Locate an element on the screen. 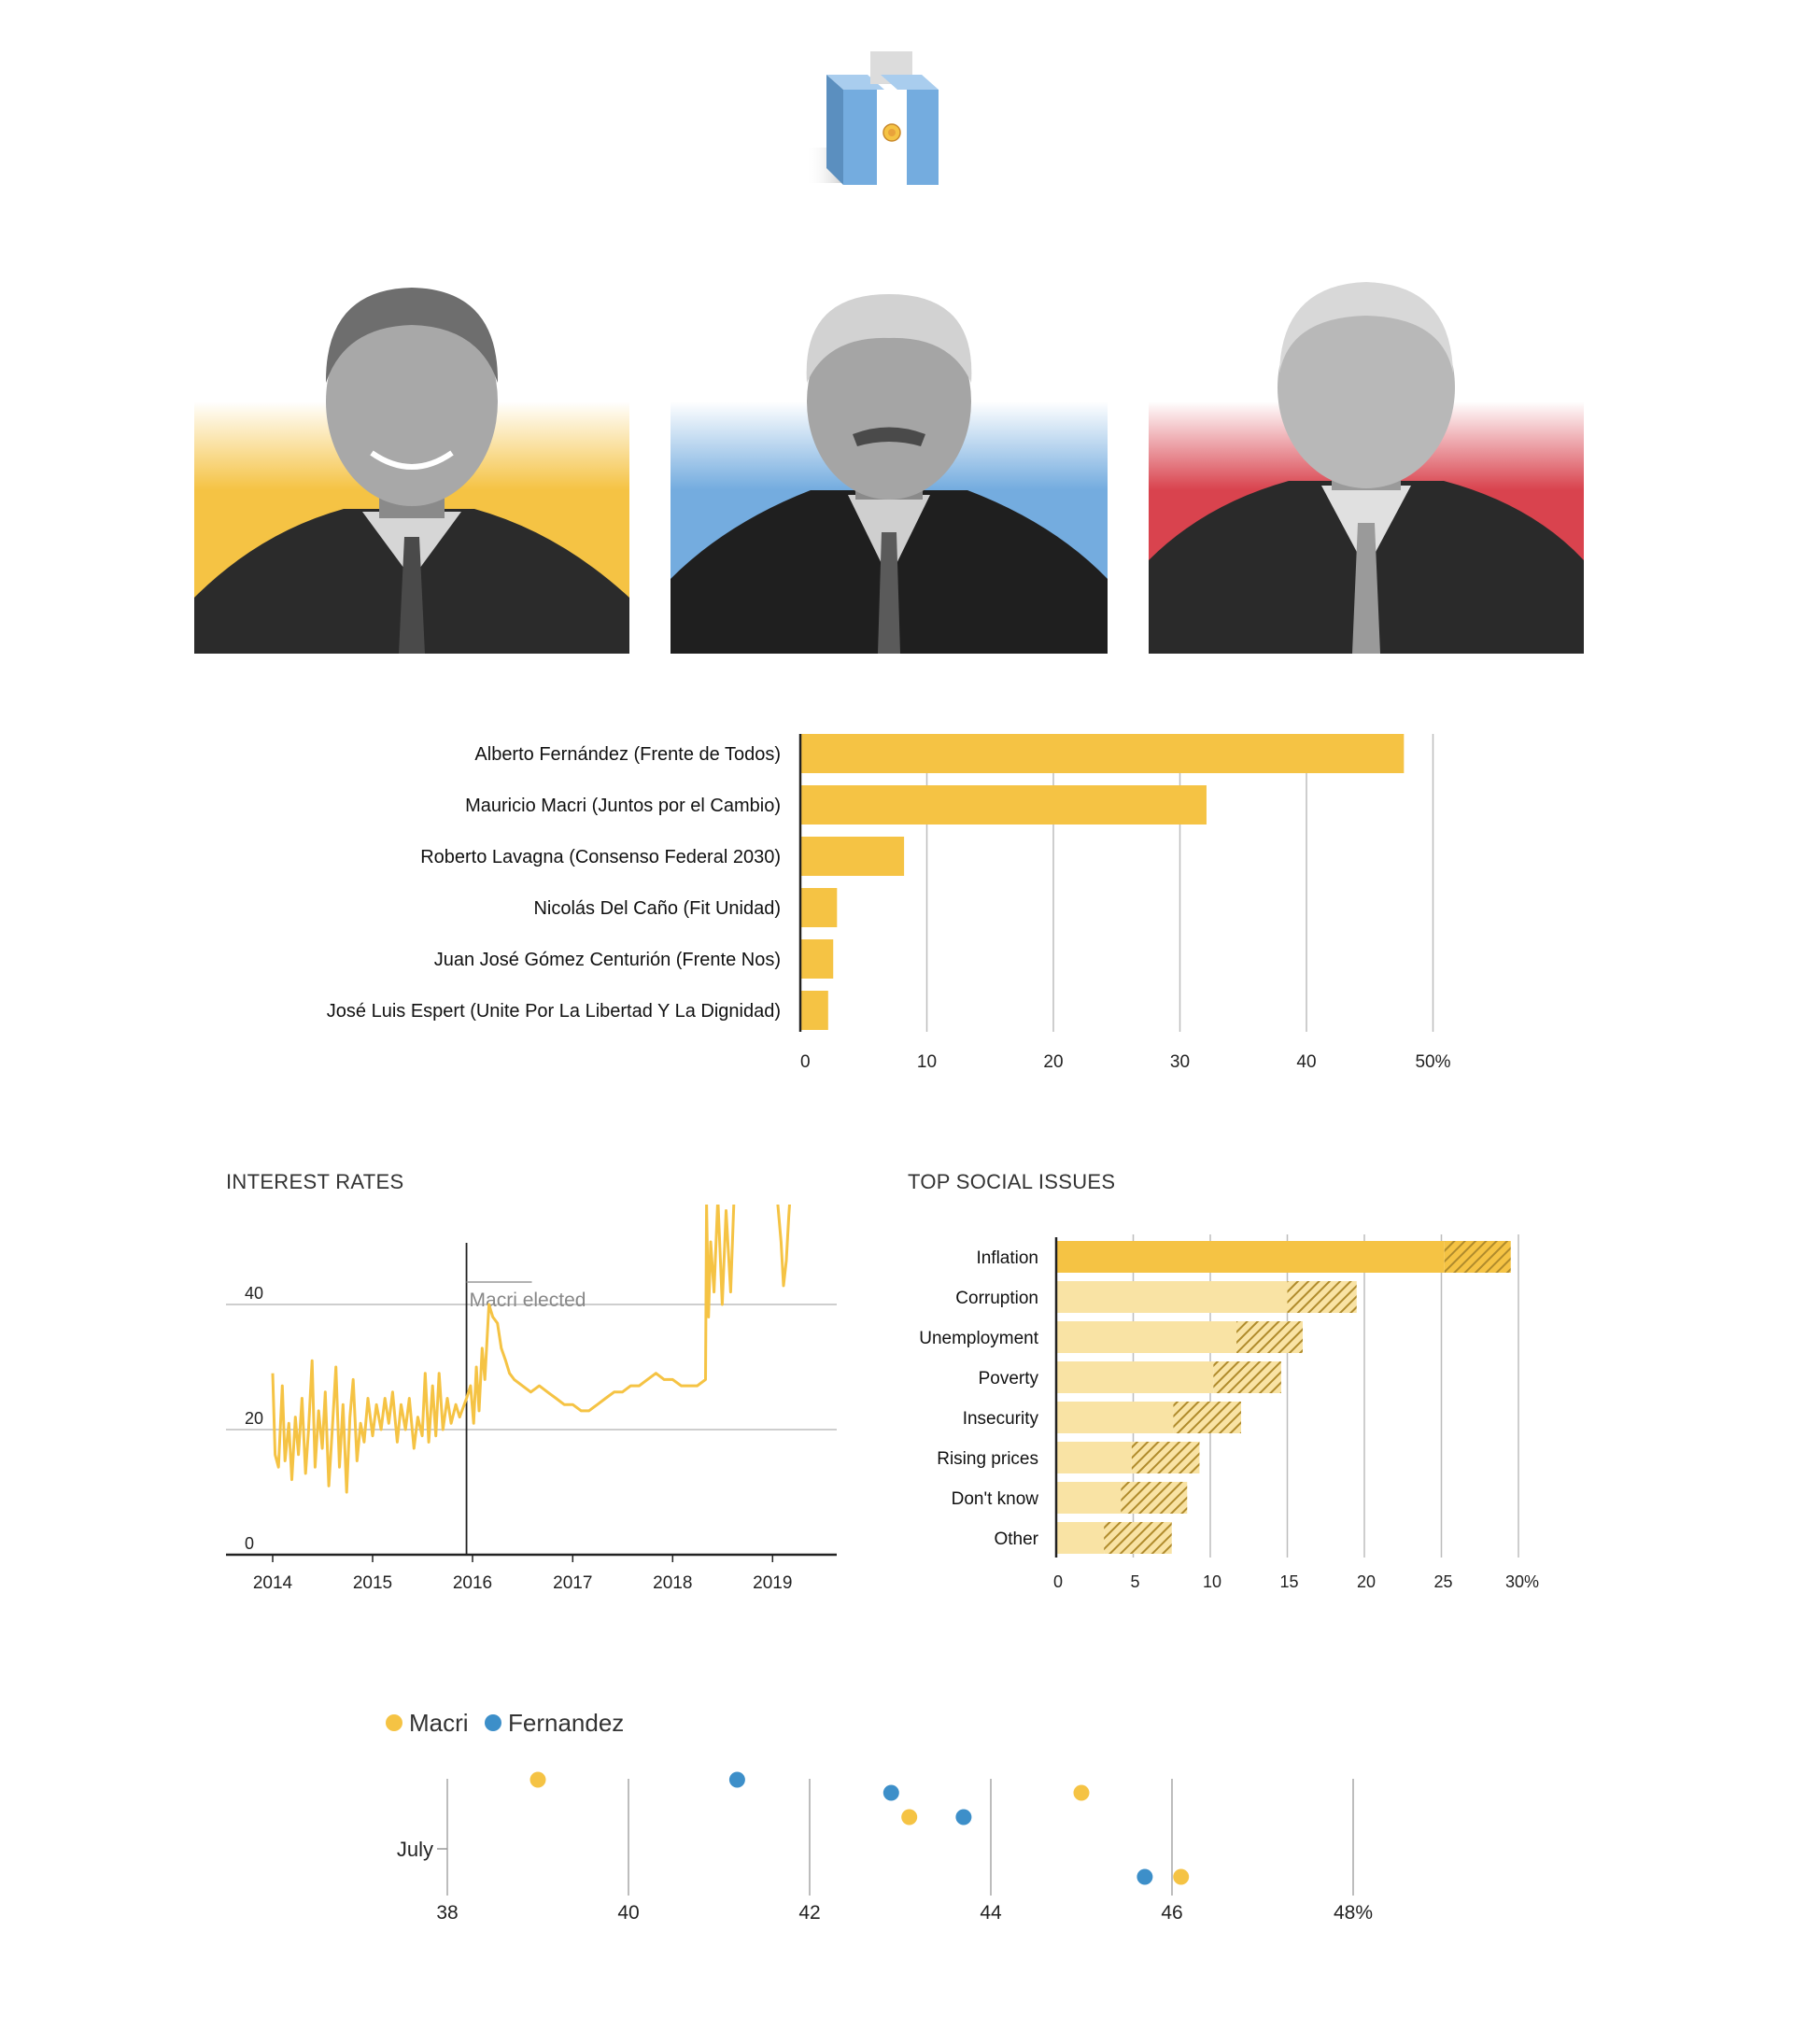 The width and height of the screenshot is (1793, 2044). category-label: Alberto Fernández (Frente de Todos) is located at coordinates (627, 754).